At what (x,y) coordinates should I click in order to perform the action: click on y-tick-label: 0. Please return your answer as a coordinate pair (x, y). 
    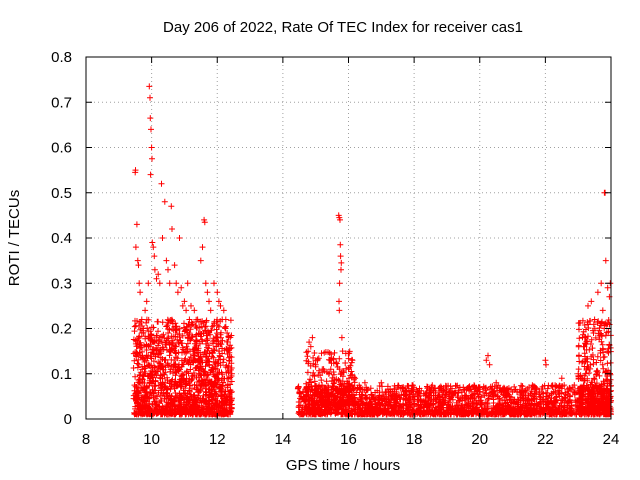
    Looking at the image, I should click on (68, 419).